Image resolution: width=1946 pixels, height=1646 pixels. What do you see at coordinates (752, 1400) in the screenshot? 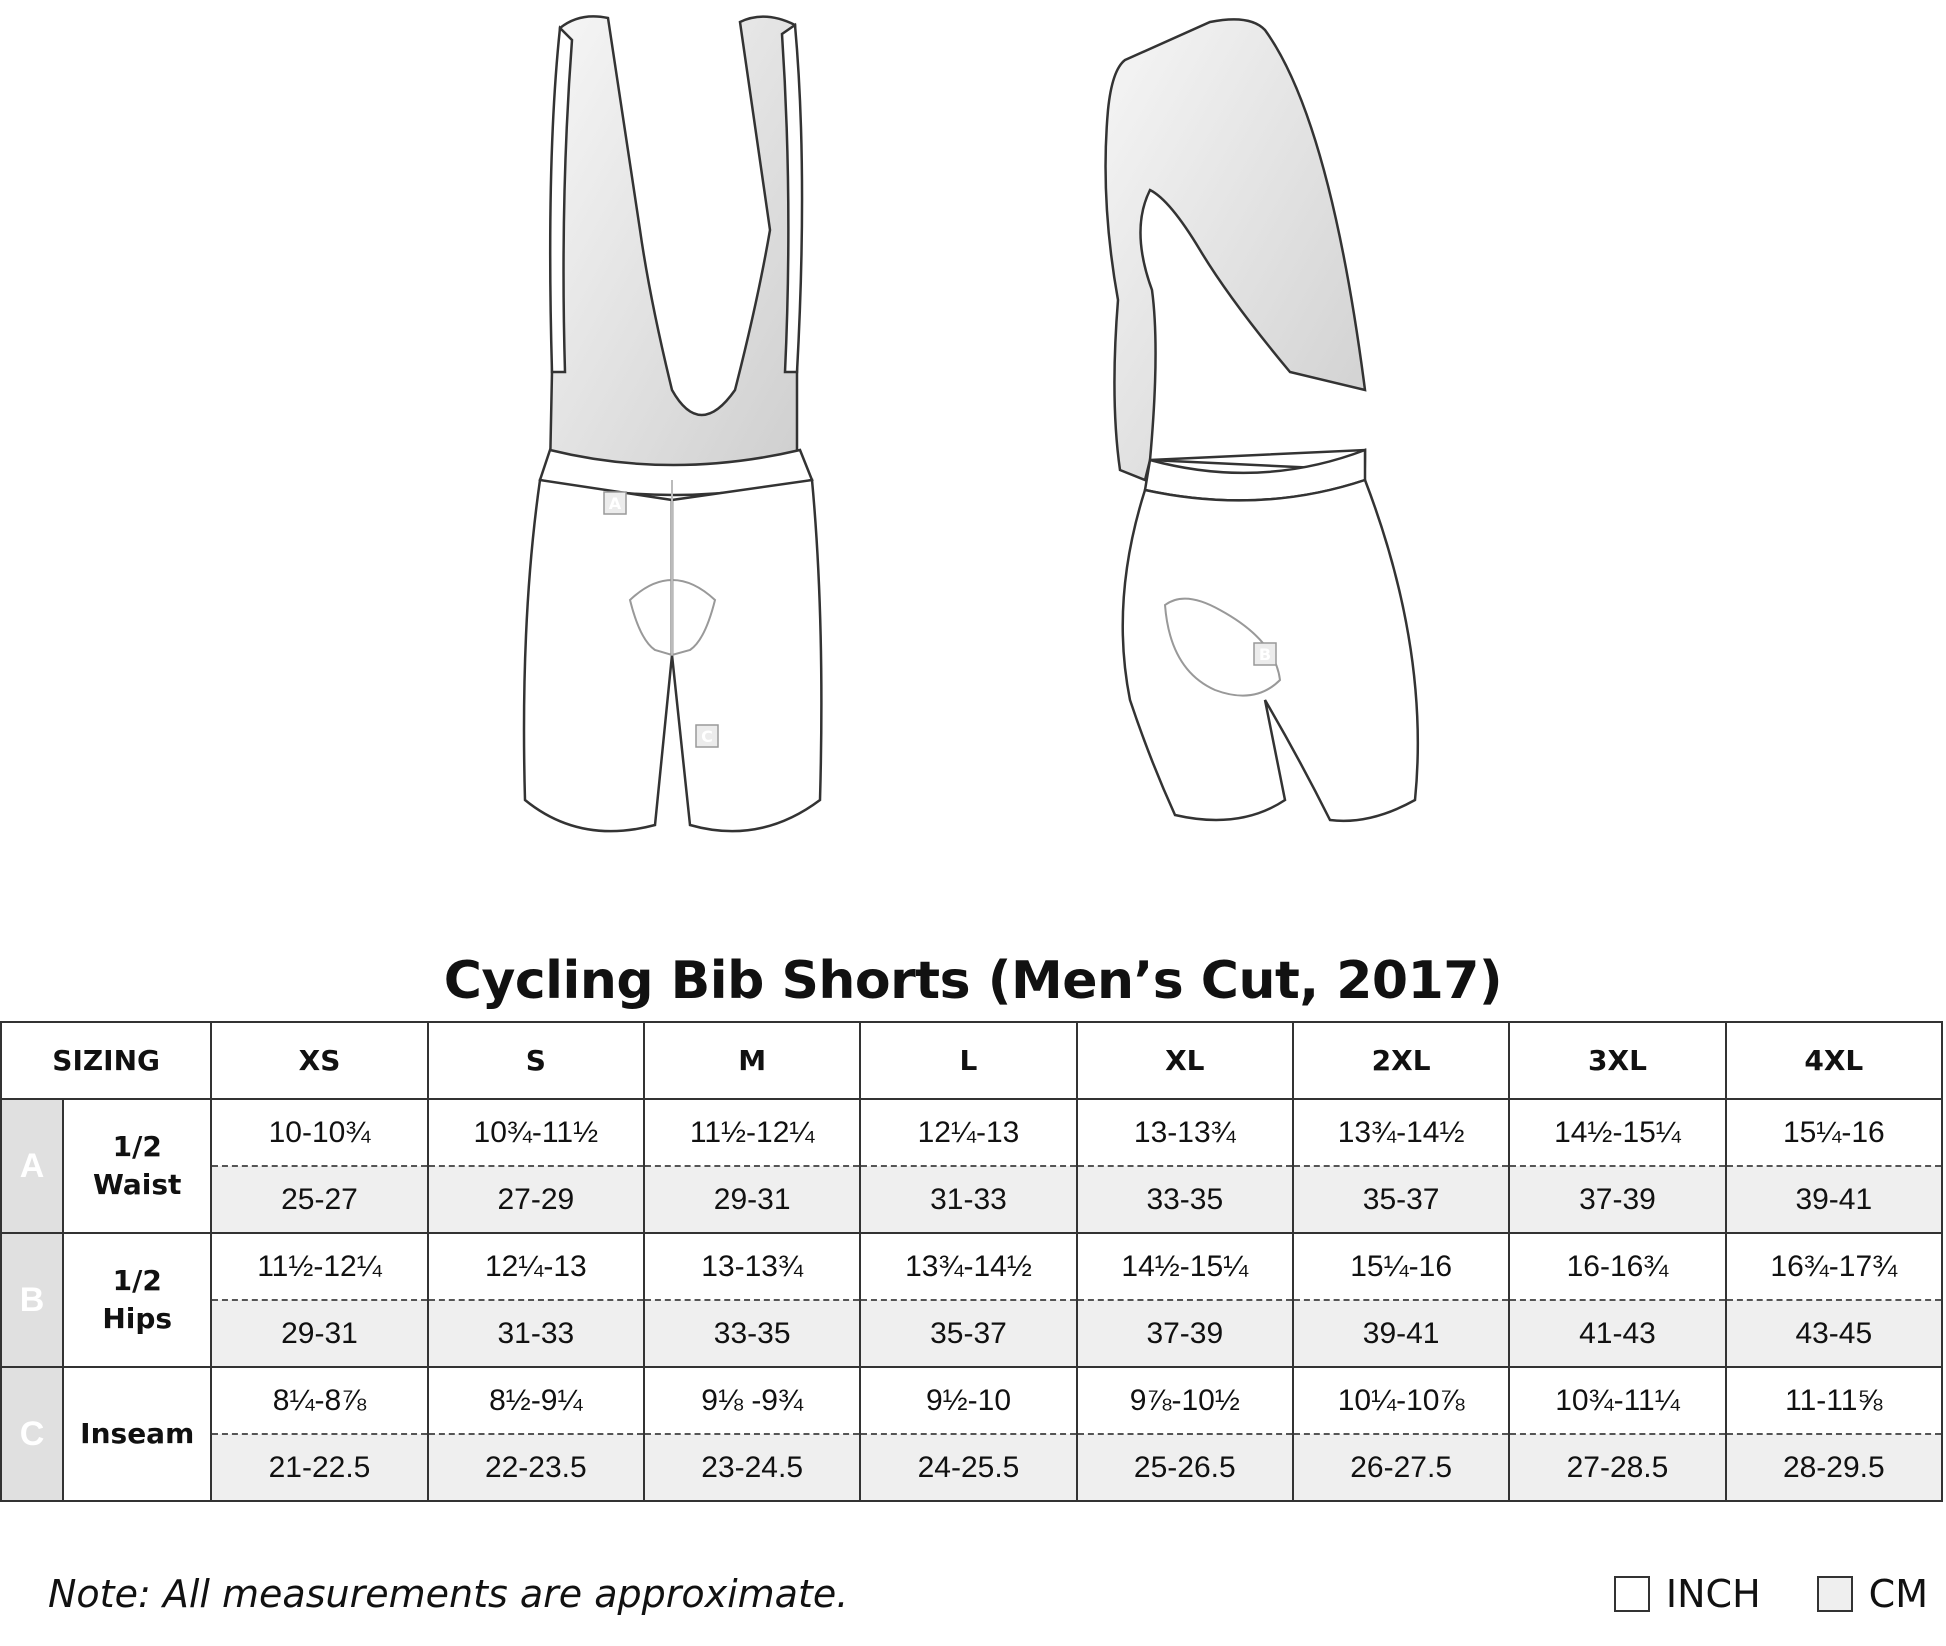
I see `inch-value: 9⅛ -9¾` at bounding box center [752, 1400].